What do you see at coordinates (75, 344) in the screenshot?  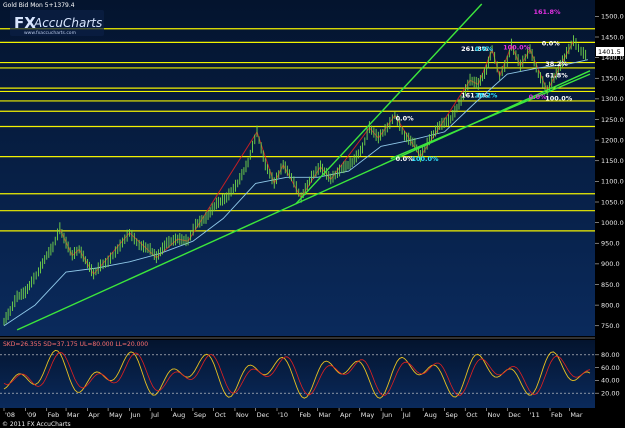 I see `oscillator-header: SKD=26.355 SD=37.175 UL=80.000 LL=20.000` at bounding box center [75, 344].